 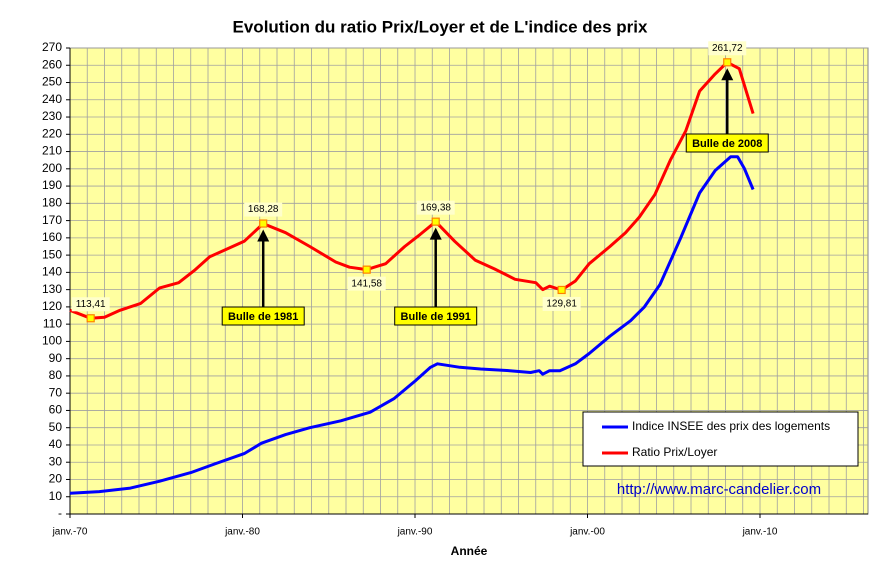 What do you see at coordinates (52, 289) in the screenshot?
I see `y-tick-label: 130` at bounding box center [52, 289].